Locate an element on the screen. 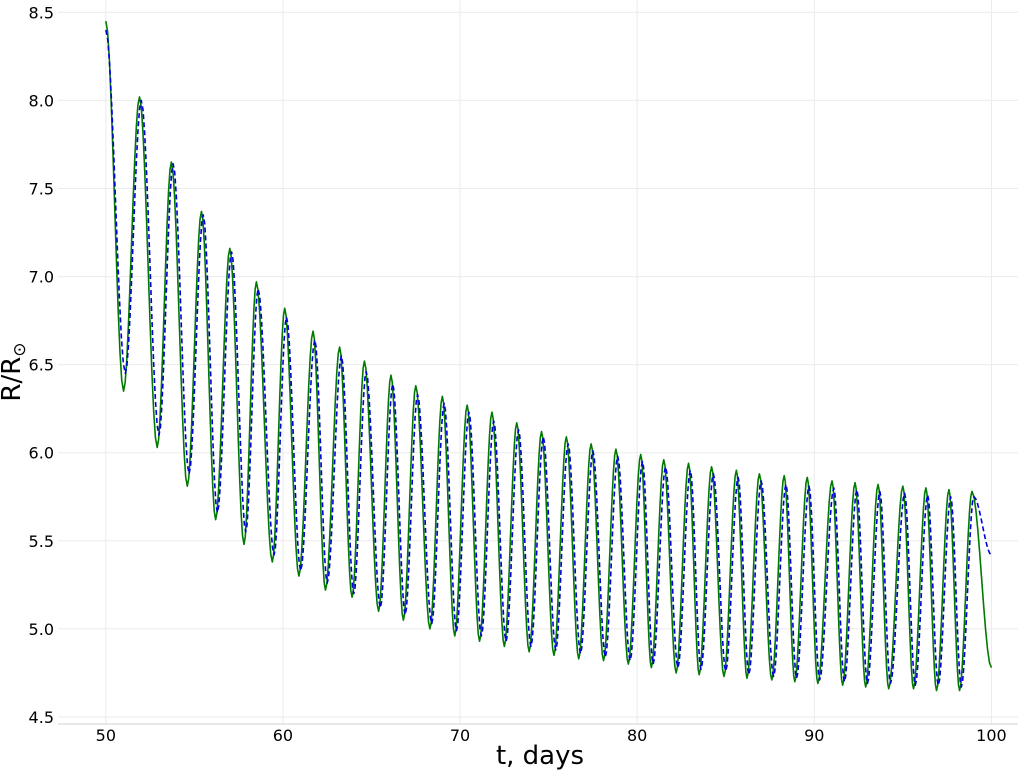  y-tick-label: 8.5 is located at coordinates (41, 12).